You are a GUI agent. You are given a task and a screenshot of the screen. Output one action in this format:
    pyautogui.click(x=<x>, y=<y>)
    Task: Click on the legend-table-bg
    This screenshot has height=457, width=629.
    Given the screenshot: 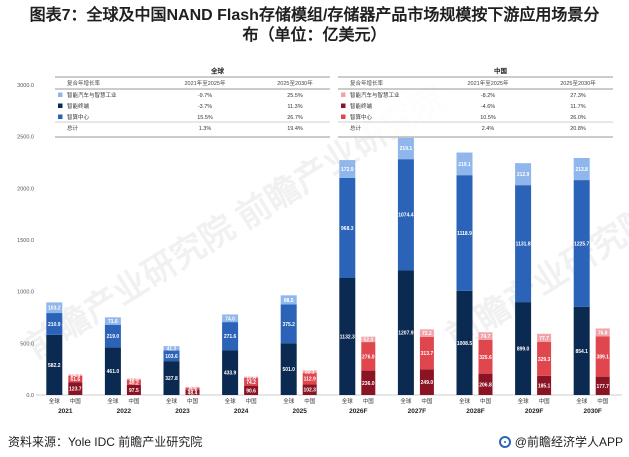 What is the action you would take?
    pyautogui.click(x=475, y=102)
    